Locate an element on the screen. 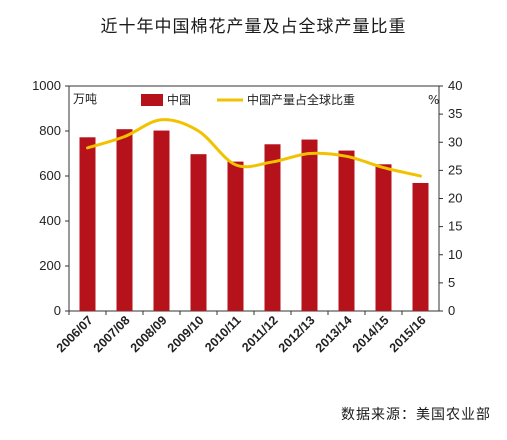 This screenshot has width=507, height=440. left-tick-label: 0 is located at coordinates (57, 310).